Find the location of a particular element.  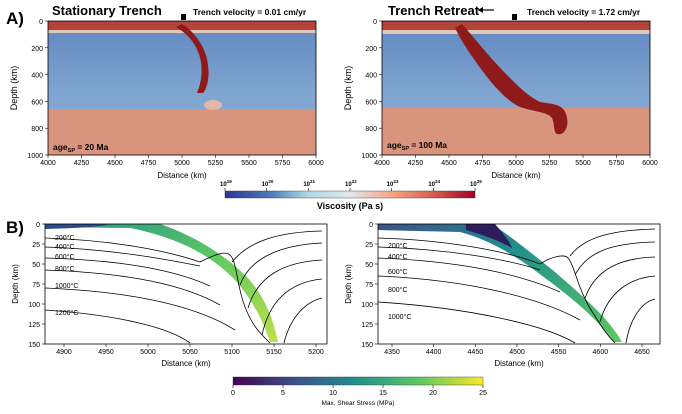

xtick-label: 5000 is located at coordinates (516, 163).